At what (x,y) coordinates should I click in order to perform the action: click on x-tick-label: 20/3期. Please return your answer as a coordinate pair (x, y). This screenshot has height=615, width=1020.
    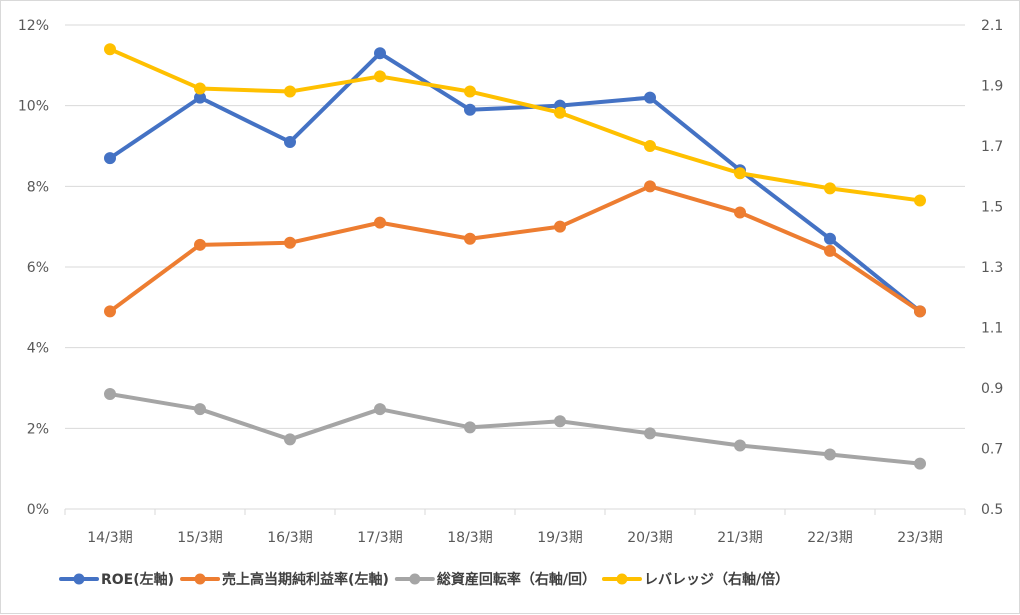
    Looking at the image, I should click on (649, 538).